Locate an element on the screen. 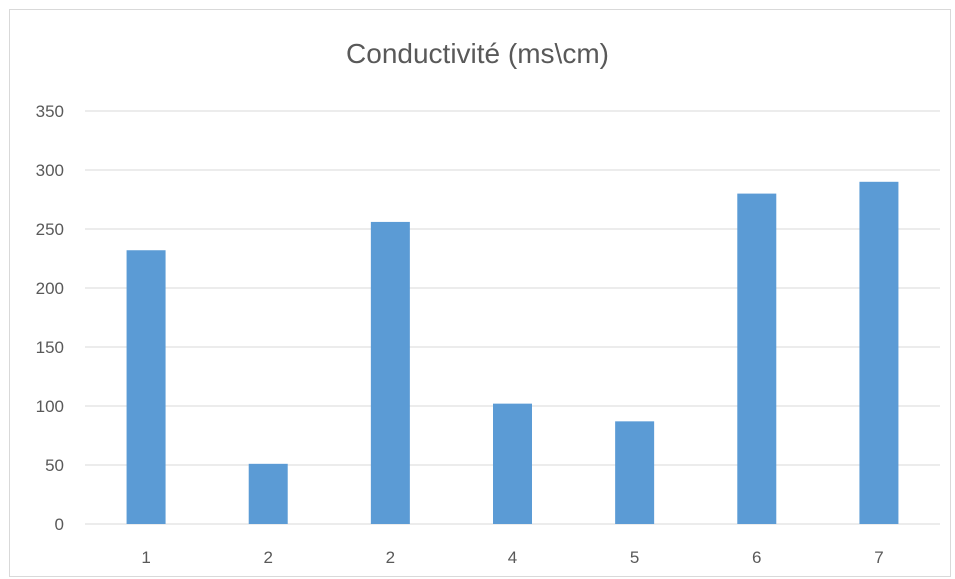 The width and height of the screenshot is (955, 579). y-tick-label: 250 is located at coordinates (50, 229).